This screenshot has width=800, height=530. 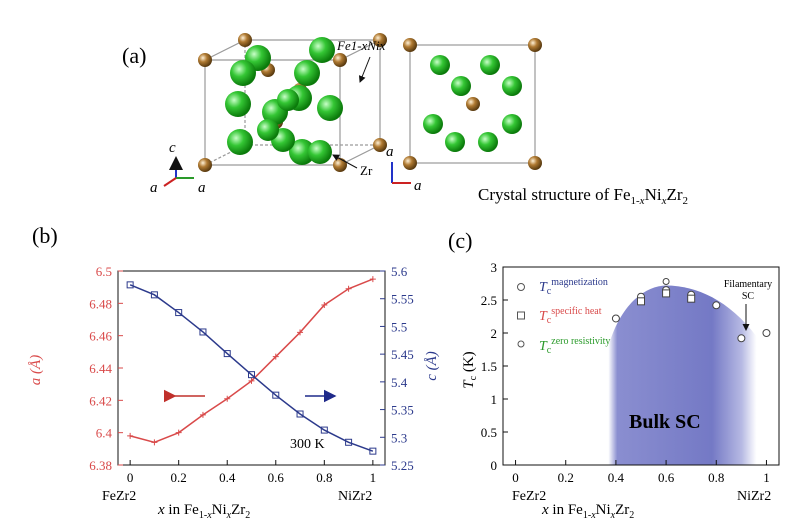 I want to click on y-tick-label-left: 6.4, so click(x=104, y=433).